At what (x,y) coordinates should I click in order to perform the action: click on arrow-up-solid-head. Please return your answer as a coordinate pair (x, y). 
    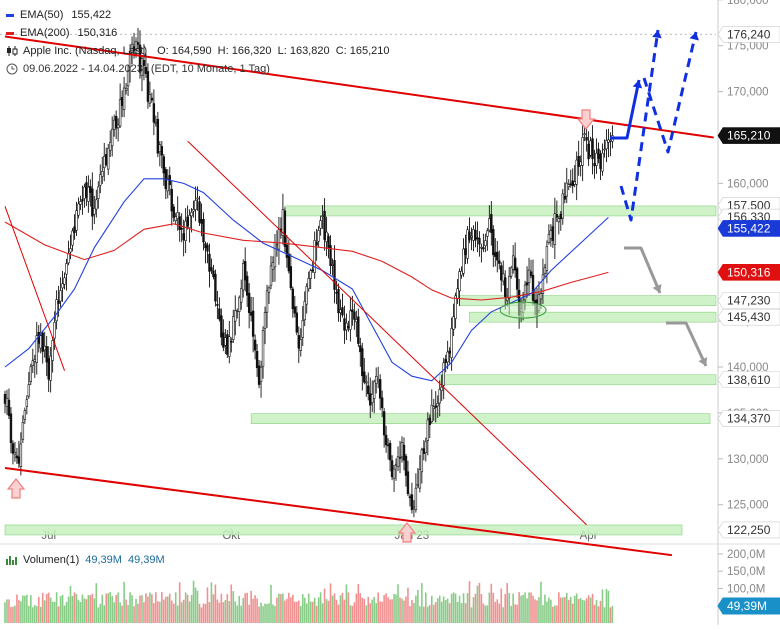
    Looking at the image, I should click on (637, 84).